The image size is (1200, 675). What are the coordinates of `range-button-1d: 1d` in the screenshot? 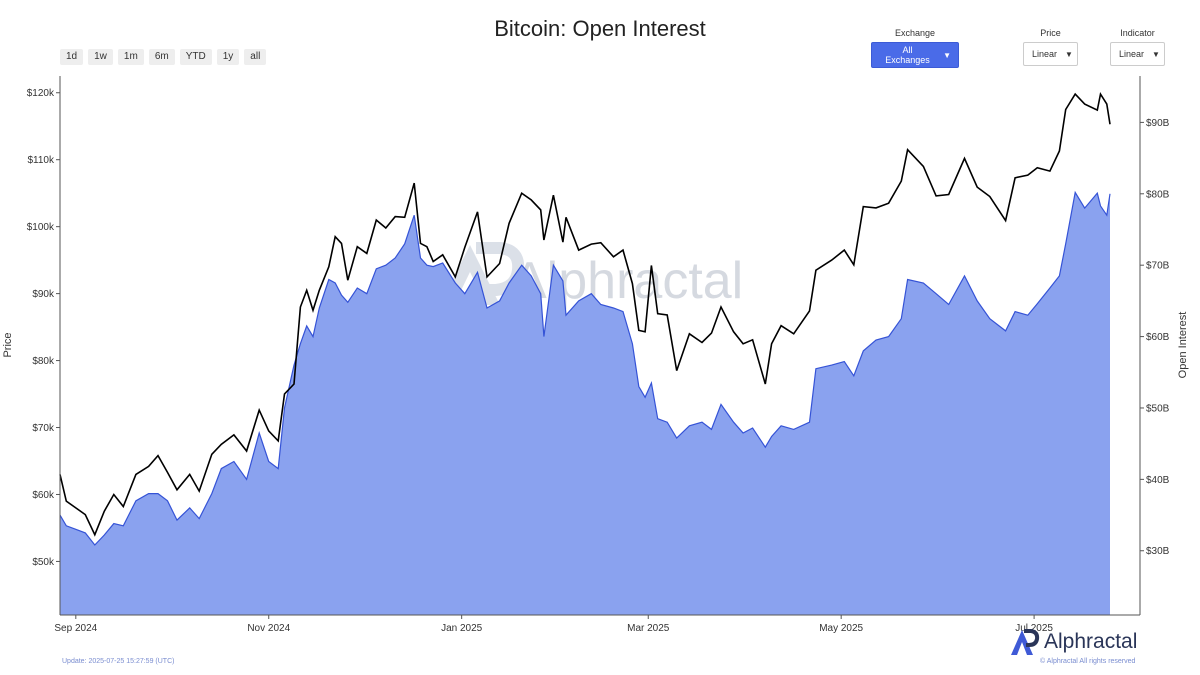 It's located at (72, 57).